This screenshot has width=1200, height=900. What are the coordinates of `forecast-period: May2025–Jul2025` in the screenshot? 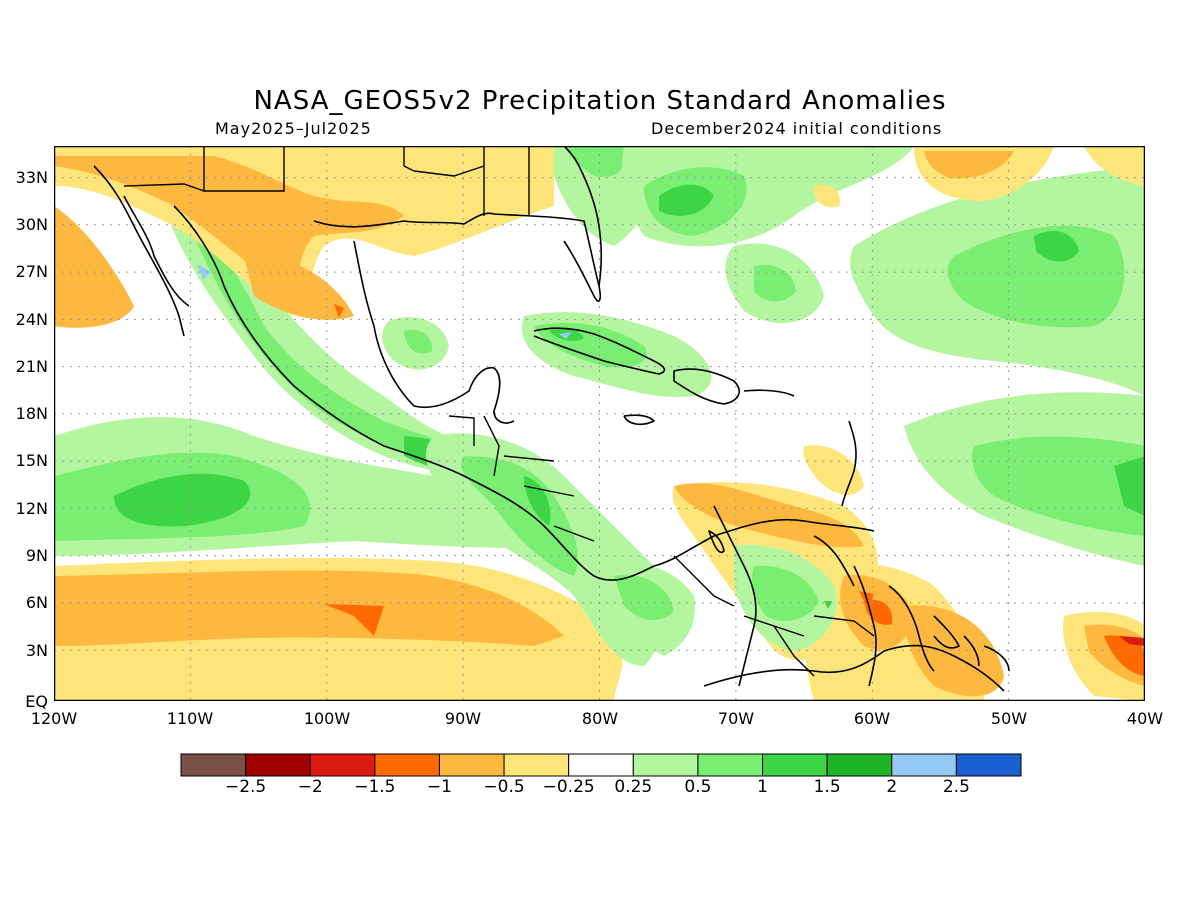 It's located at (293, 128).